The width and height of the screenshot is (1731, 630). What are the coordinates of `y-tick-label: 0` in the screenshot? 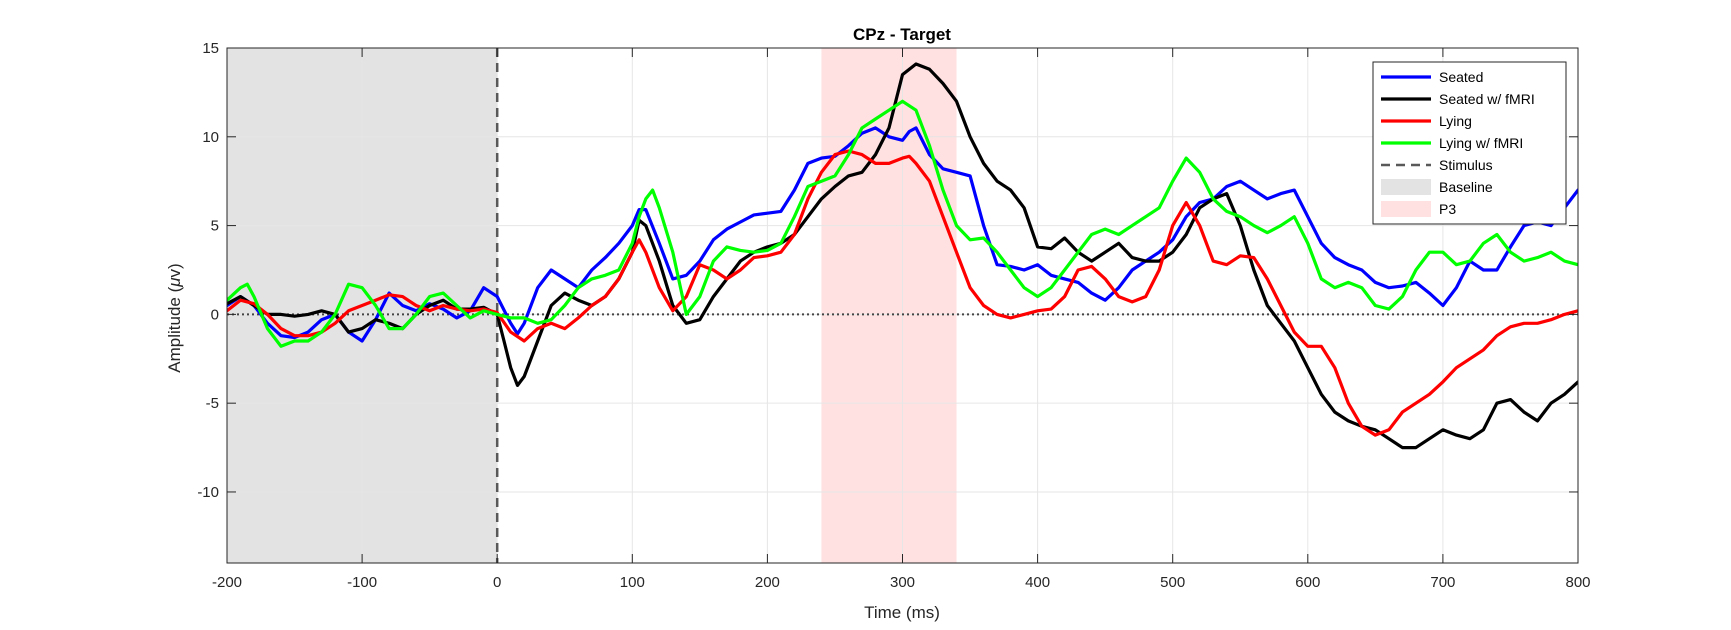 It's located at (215, 314).